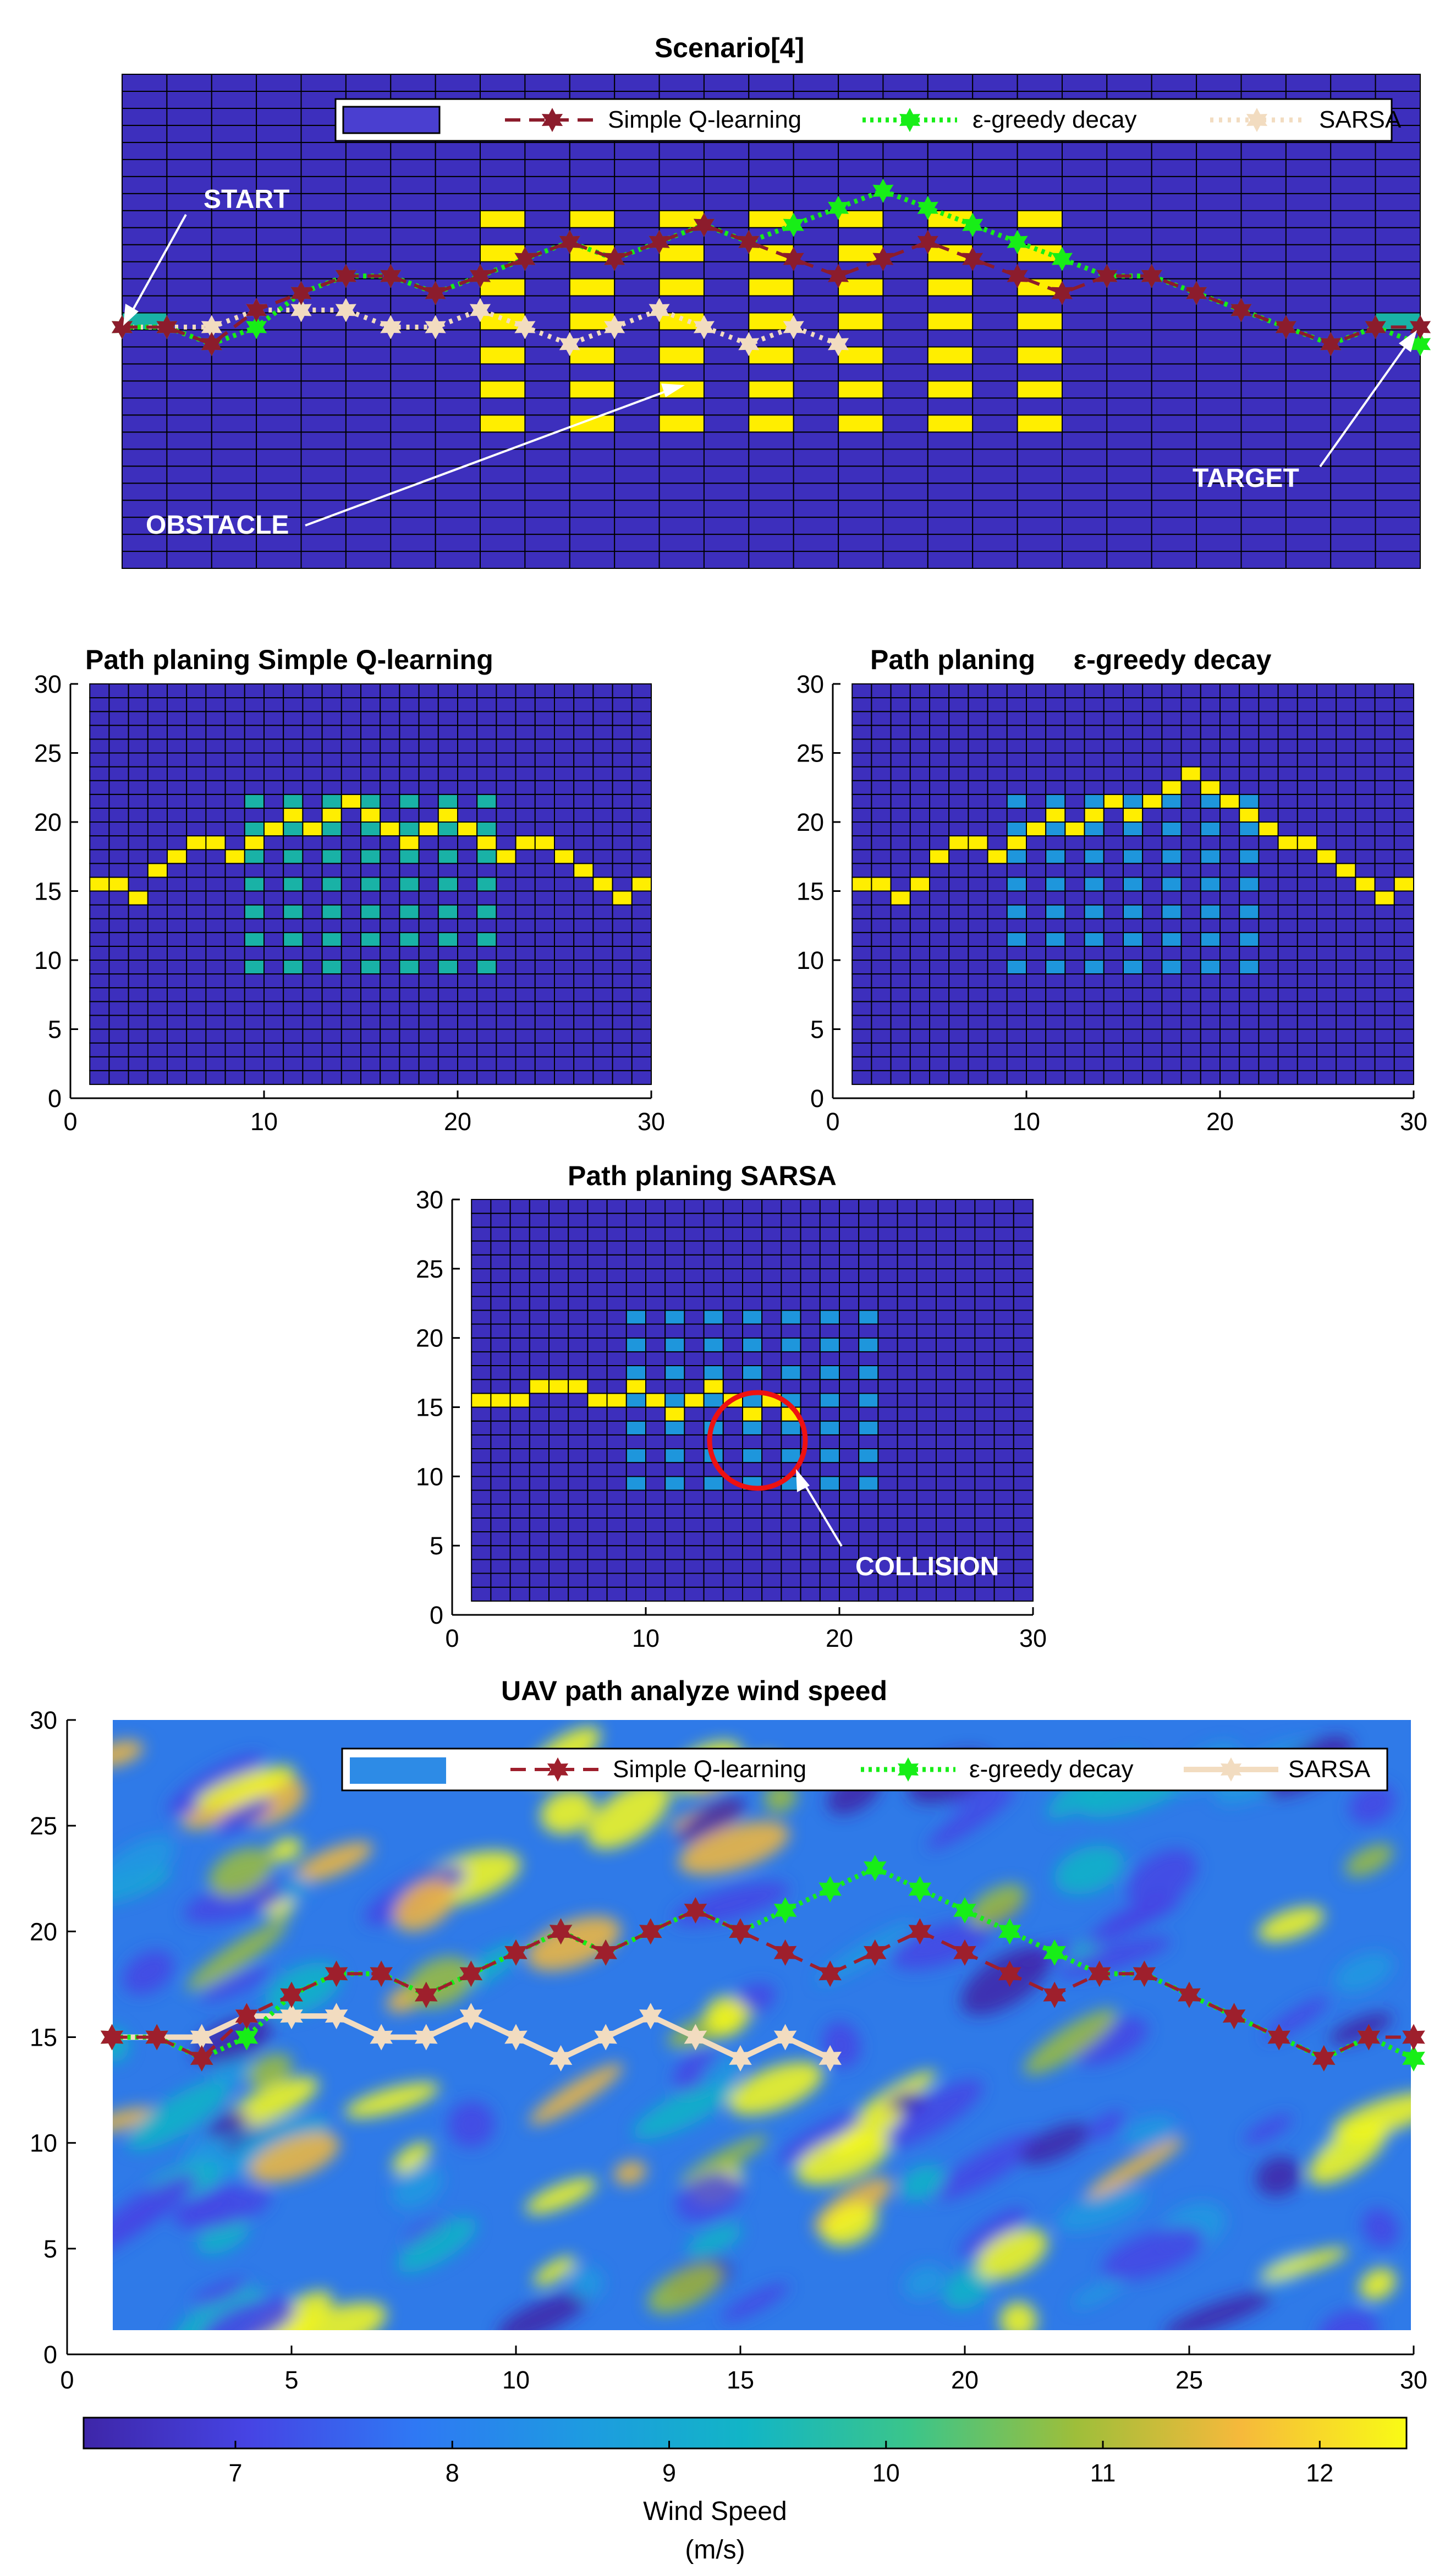 The image size is (1456, 2575). What do you see at coordinates (762, 1963) in the screenshot?
I see `wind-paths` at bounding box center [762, 1963].